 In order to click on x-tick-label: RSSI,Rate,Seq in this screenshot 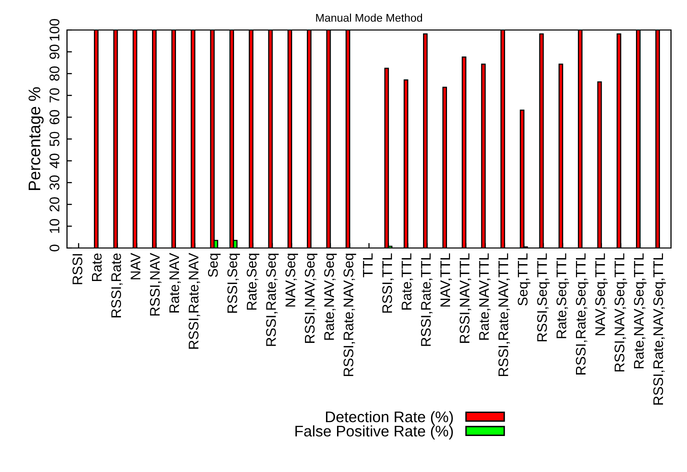, I will do `click(272, 300)`.